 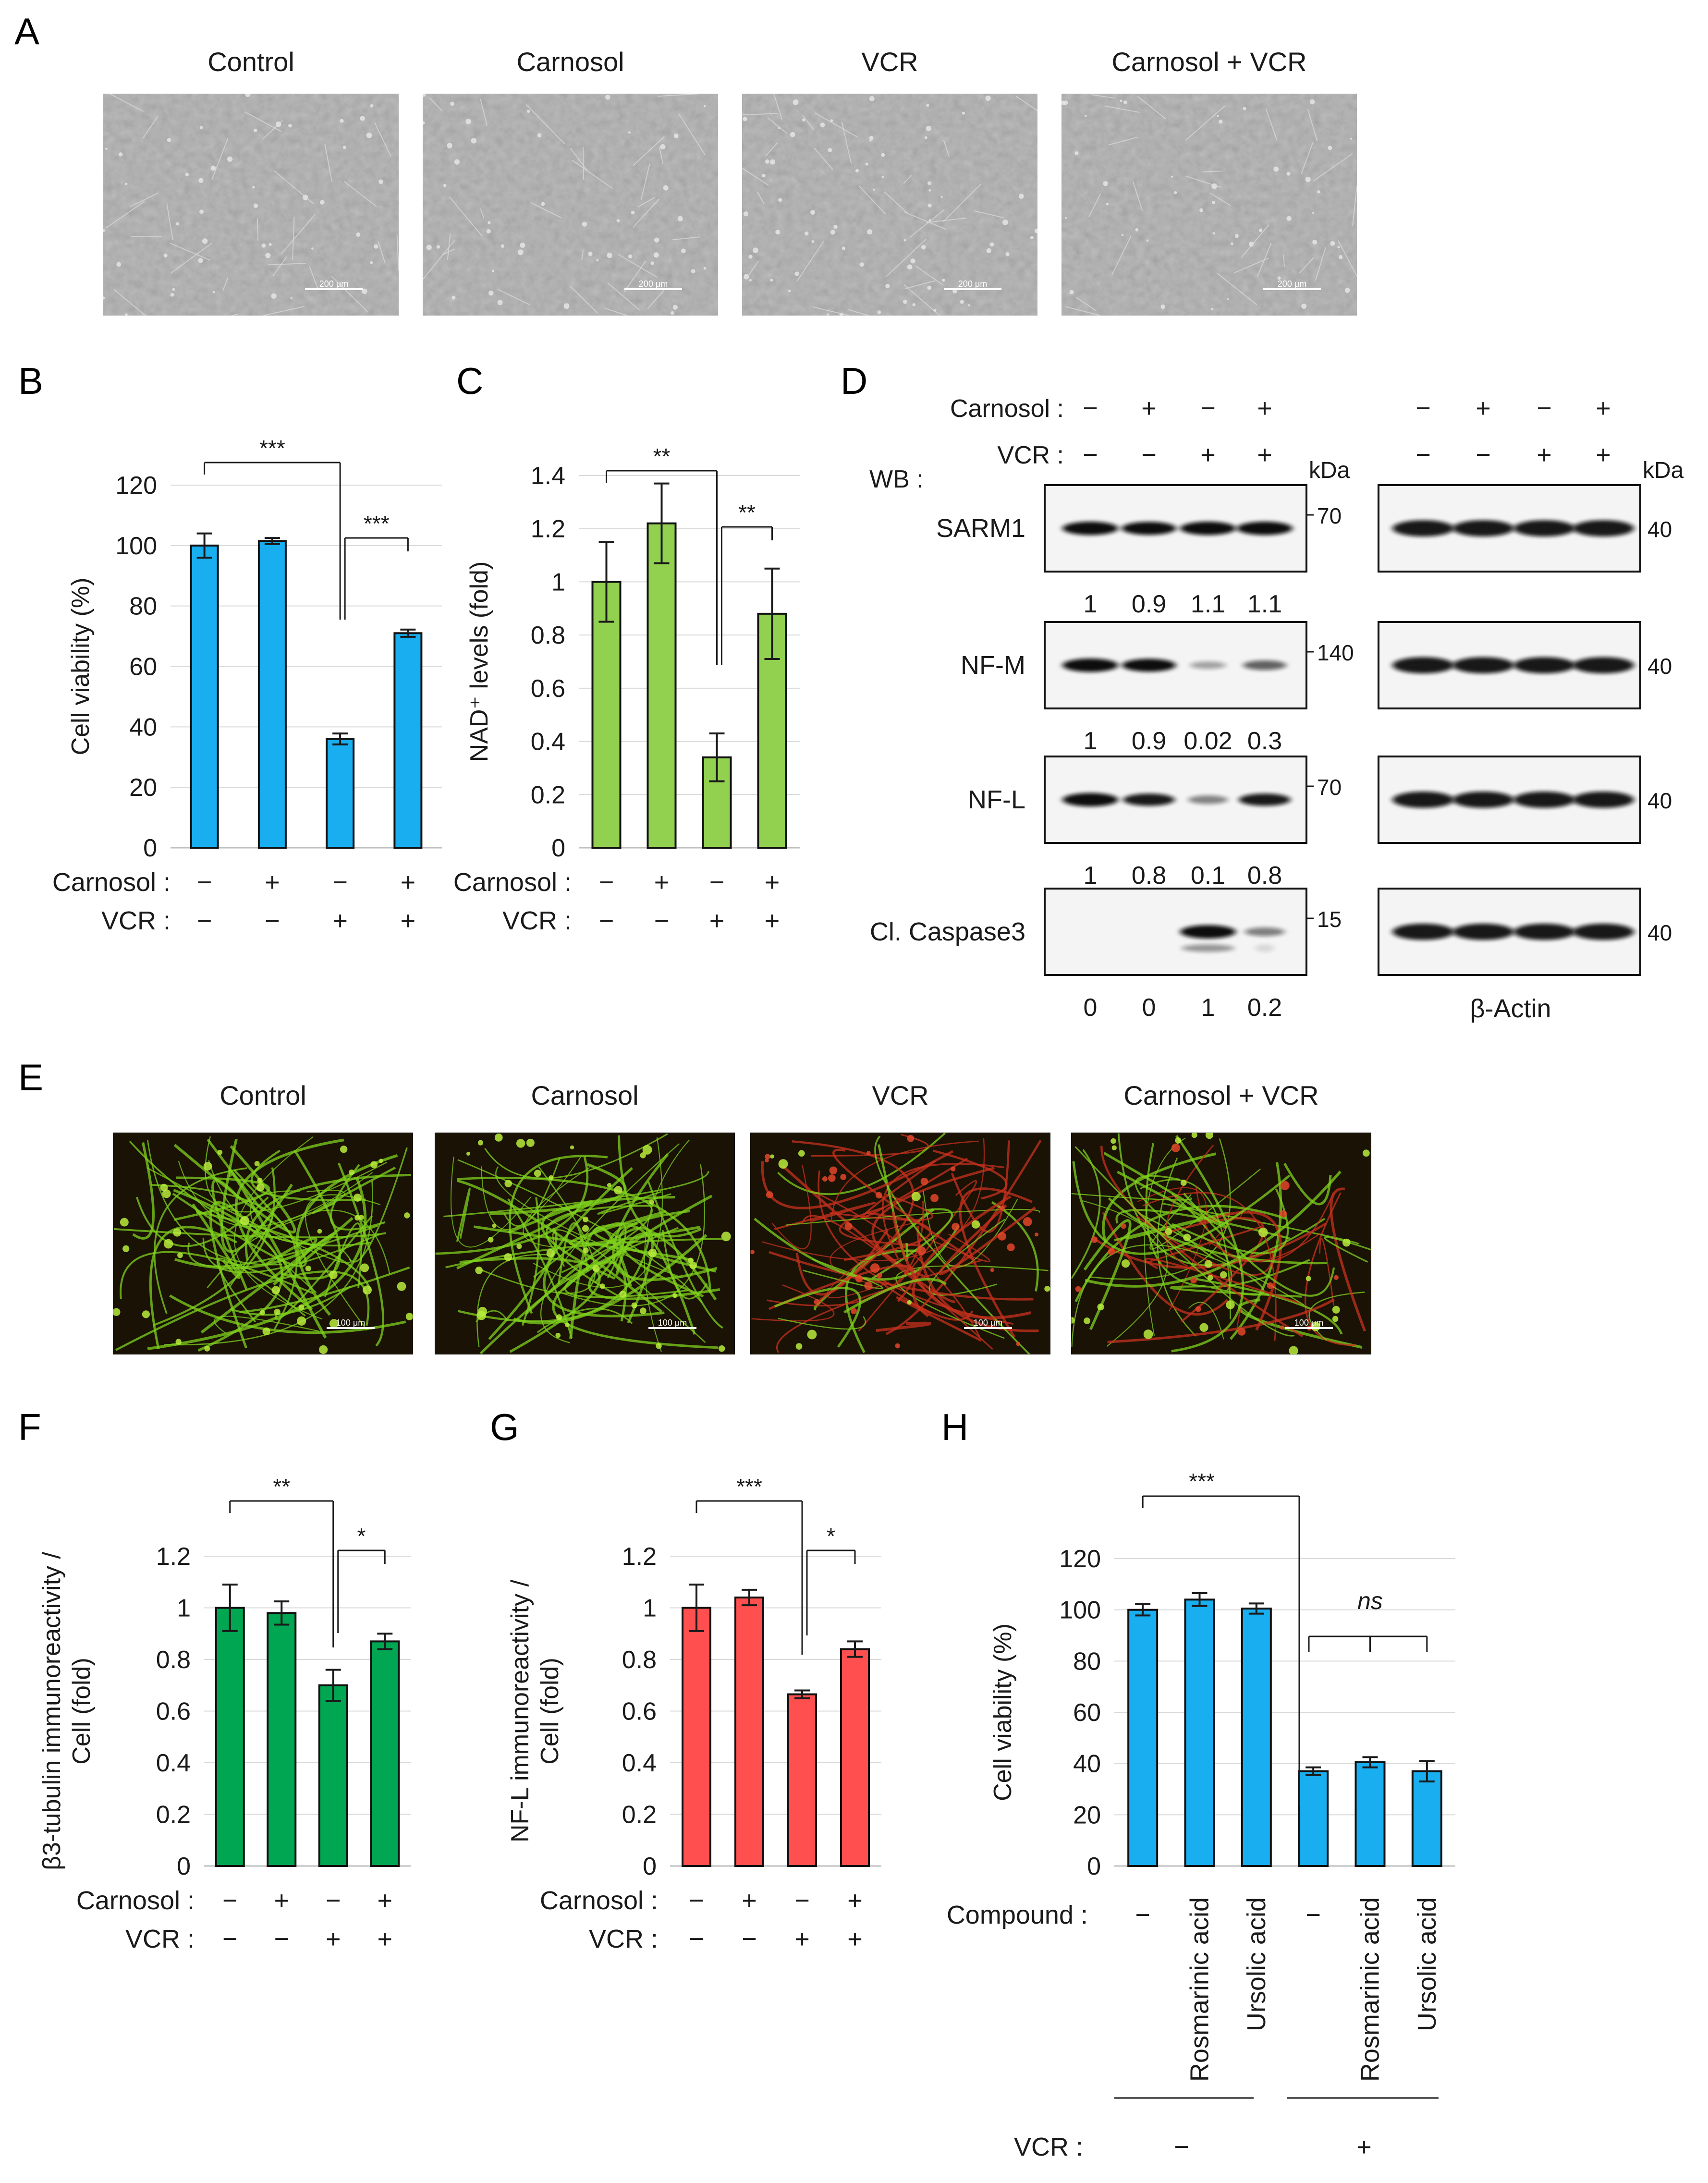 What do you see at coordinates (1335, 652) in the screenshot?
I see `kda-marker: 140` at bounding box center [1335, 652].